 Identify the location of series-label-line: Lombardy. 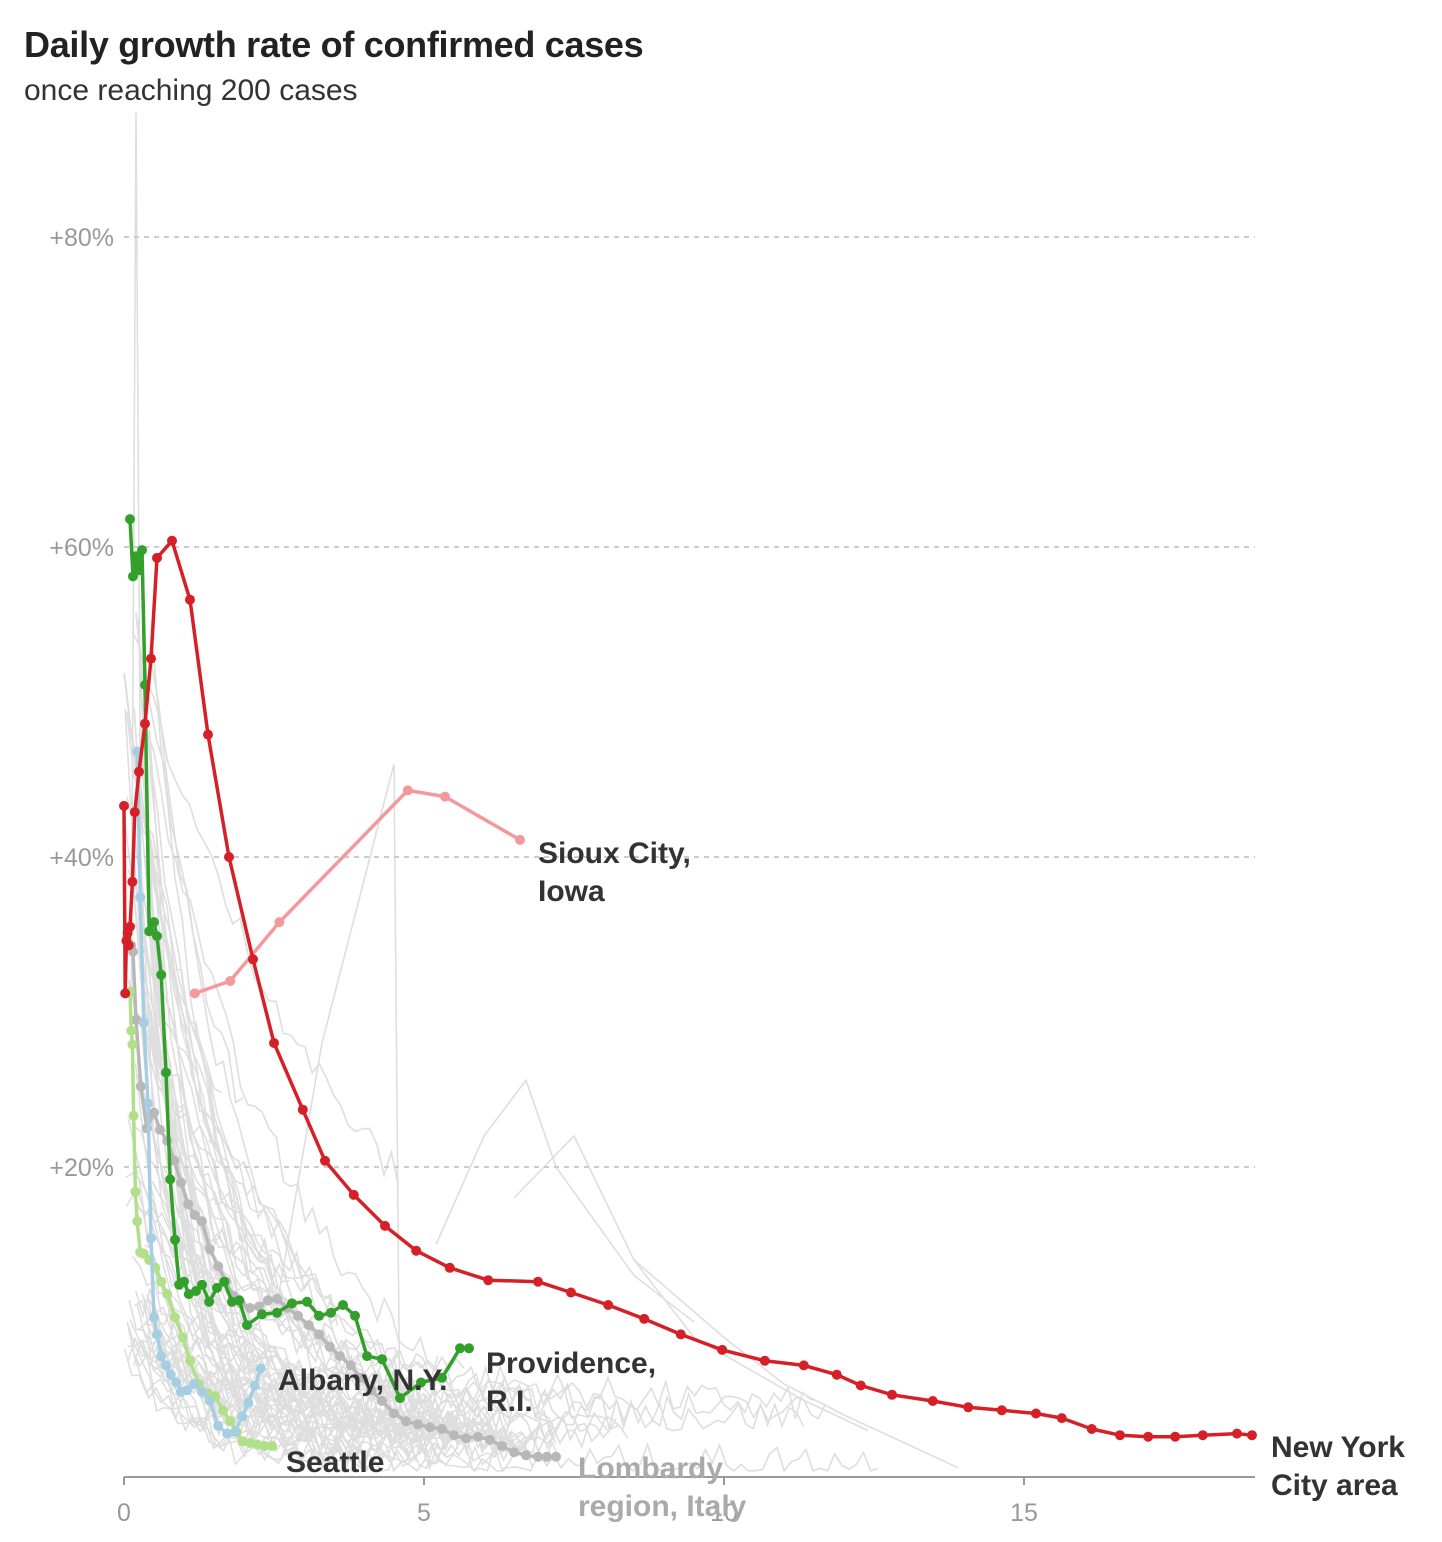
(650, 1468).